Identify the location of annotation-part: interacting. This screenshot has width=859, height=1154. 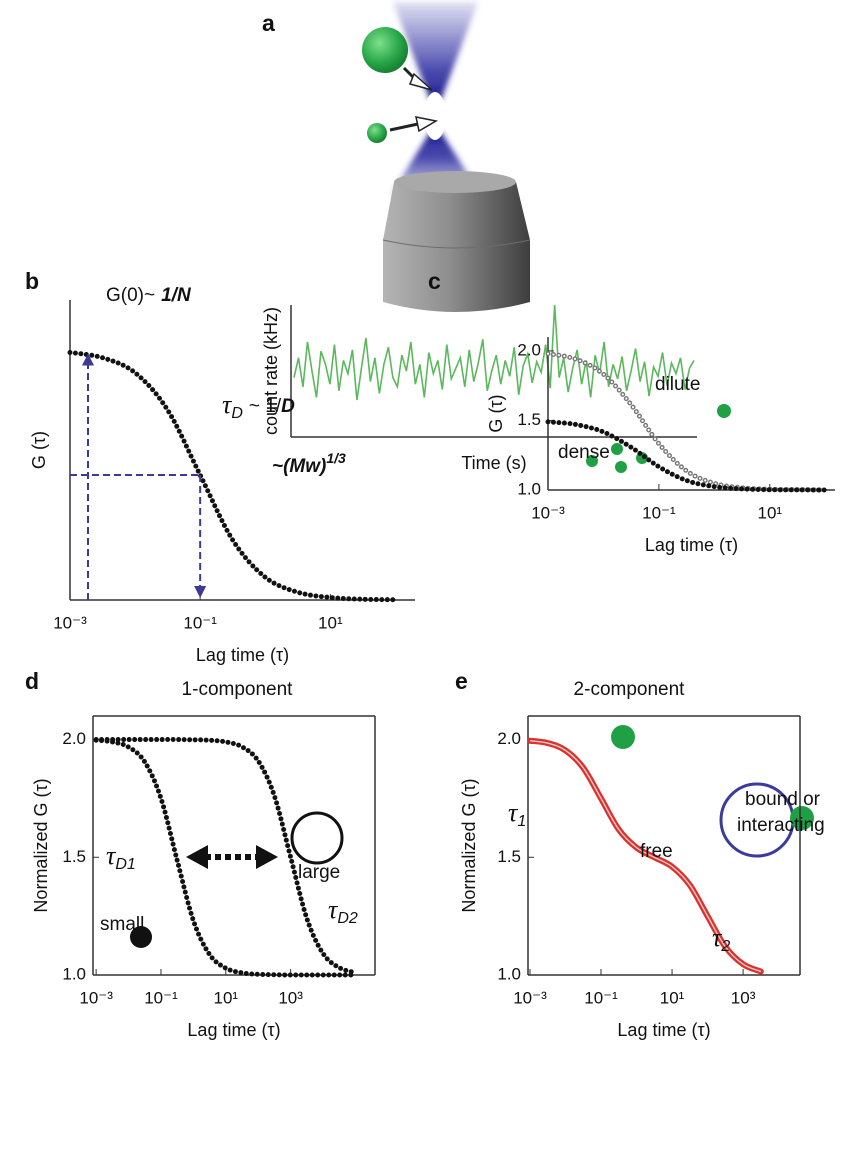
(781, 825).